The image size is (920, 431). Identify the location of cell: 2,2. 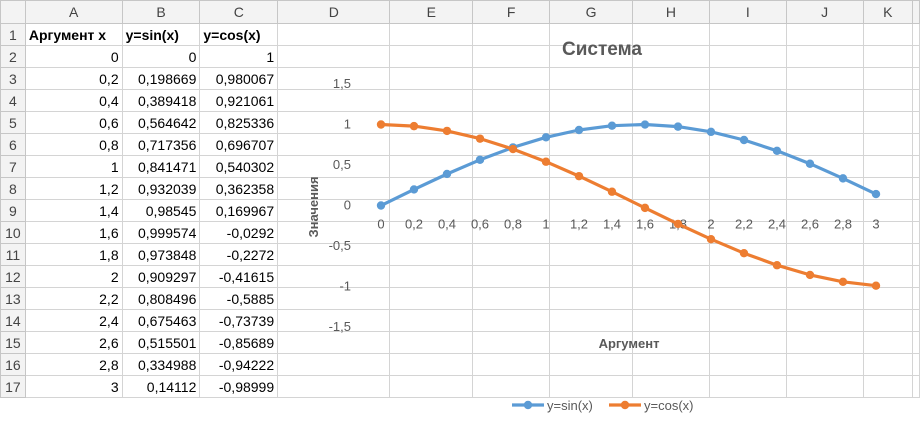
(73, 298).